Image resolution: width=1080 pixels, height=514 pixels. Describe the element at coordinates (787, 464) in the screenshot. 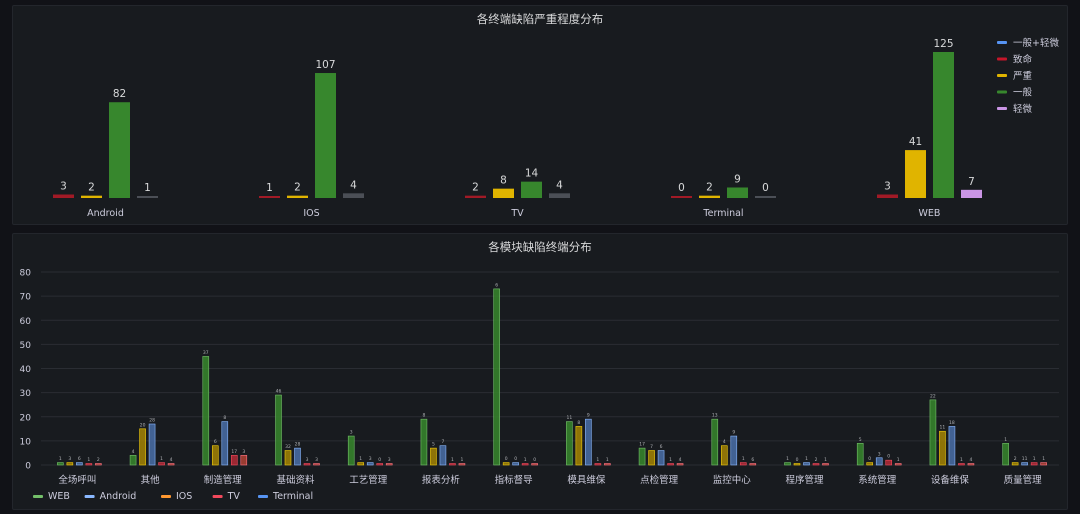

I see `bar-程序管理-WEB` at that location.